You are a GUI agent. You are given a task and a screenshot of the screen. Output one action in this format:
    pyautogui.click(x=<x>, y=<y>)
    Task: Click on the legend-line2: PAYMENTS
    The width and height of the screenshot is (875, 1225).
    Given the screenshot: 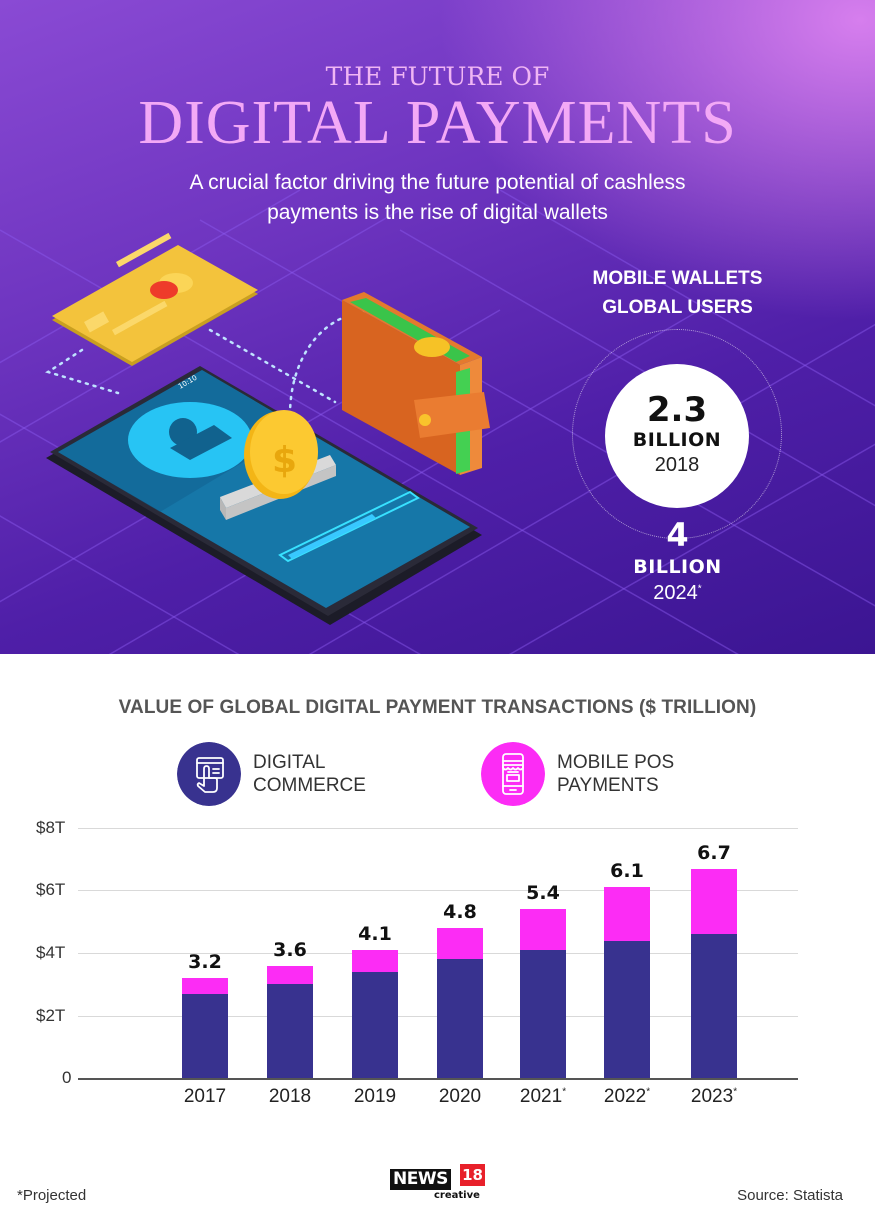 What is the action you would take?
    pyautogui.click(x=608, y=785)
    